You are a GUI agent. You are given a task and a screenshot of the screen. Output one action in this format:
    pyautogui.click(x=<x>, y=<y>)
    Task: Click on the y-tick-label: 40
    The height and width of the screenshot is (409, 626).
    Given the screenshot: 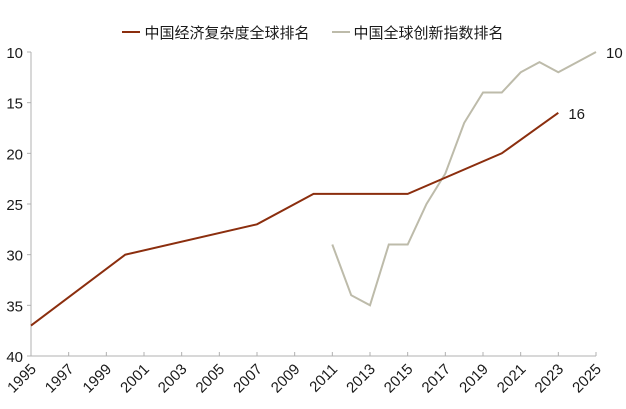 What is the action you would take?
    pyautogui.click(x=14, y=357)
    